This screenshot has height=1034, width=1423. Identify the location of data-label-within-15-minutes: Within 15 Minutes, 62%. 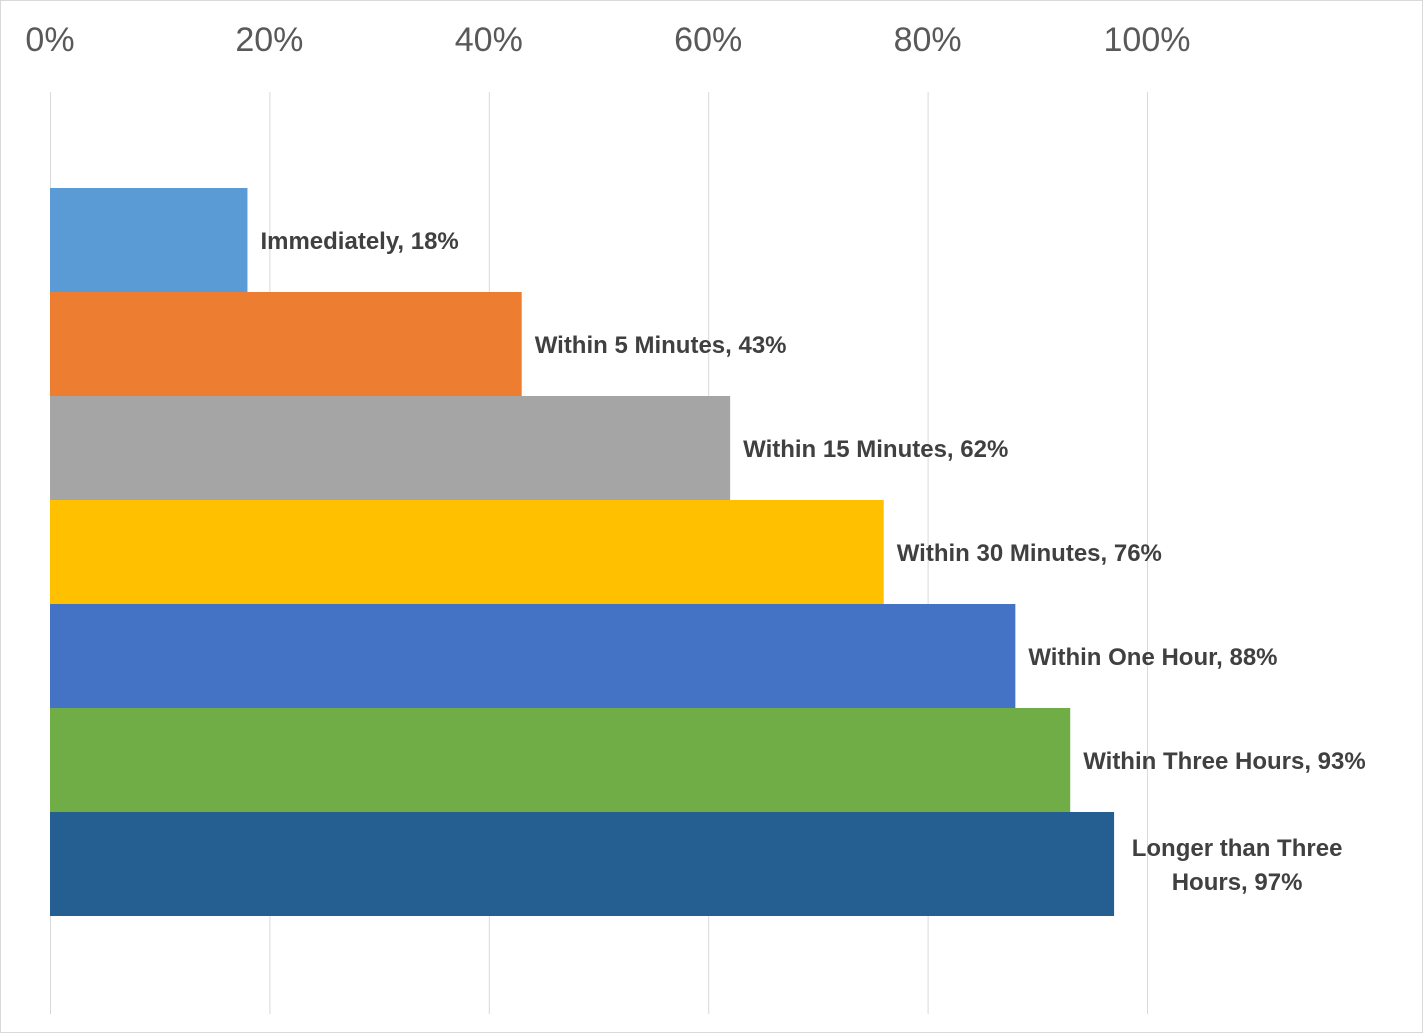
(875, 449).